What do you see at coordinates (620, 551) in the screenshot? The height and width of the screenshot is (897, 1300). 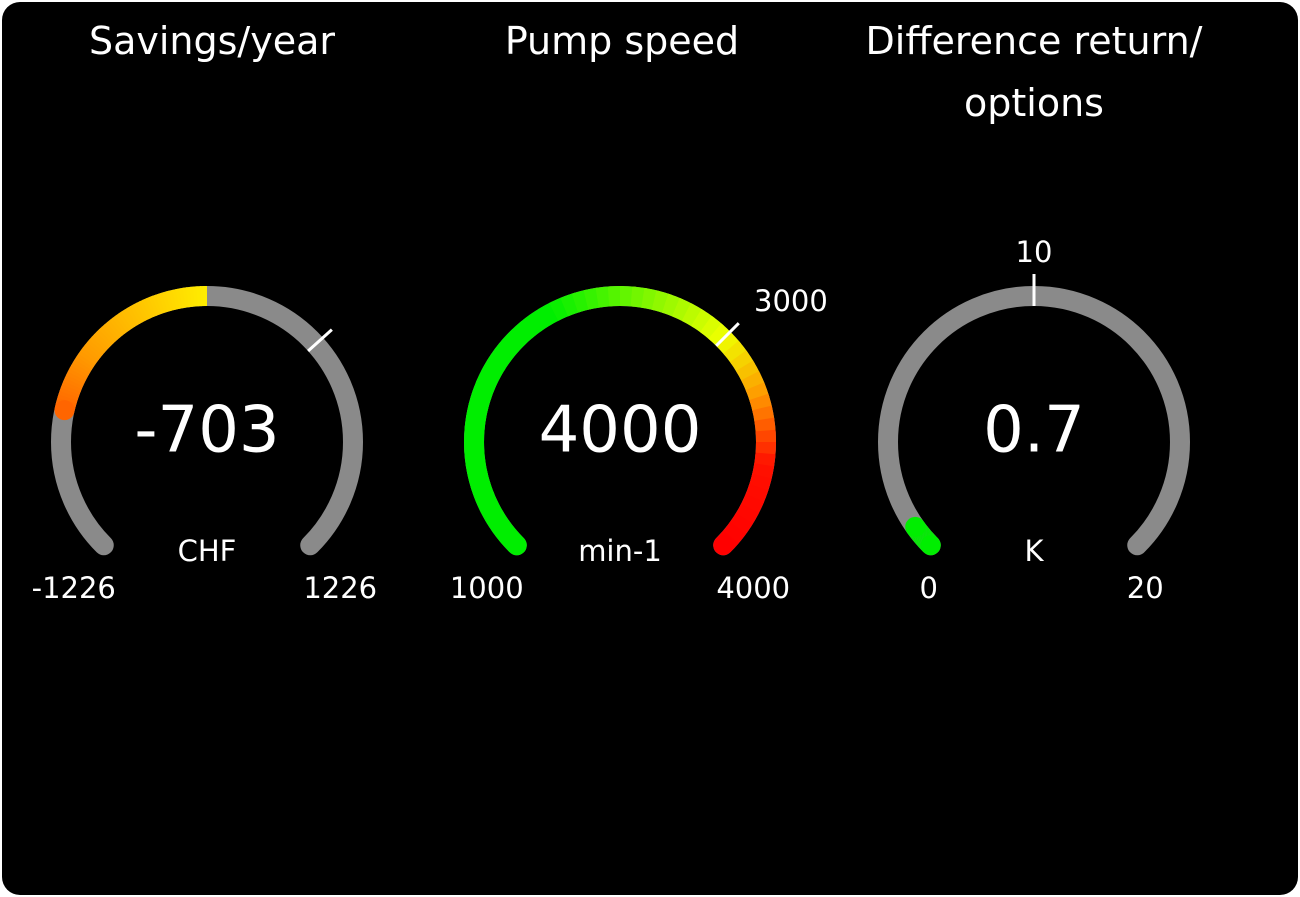 I see `gauge-unit: min-1` at bounding box center [620, 551].